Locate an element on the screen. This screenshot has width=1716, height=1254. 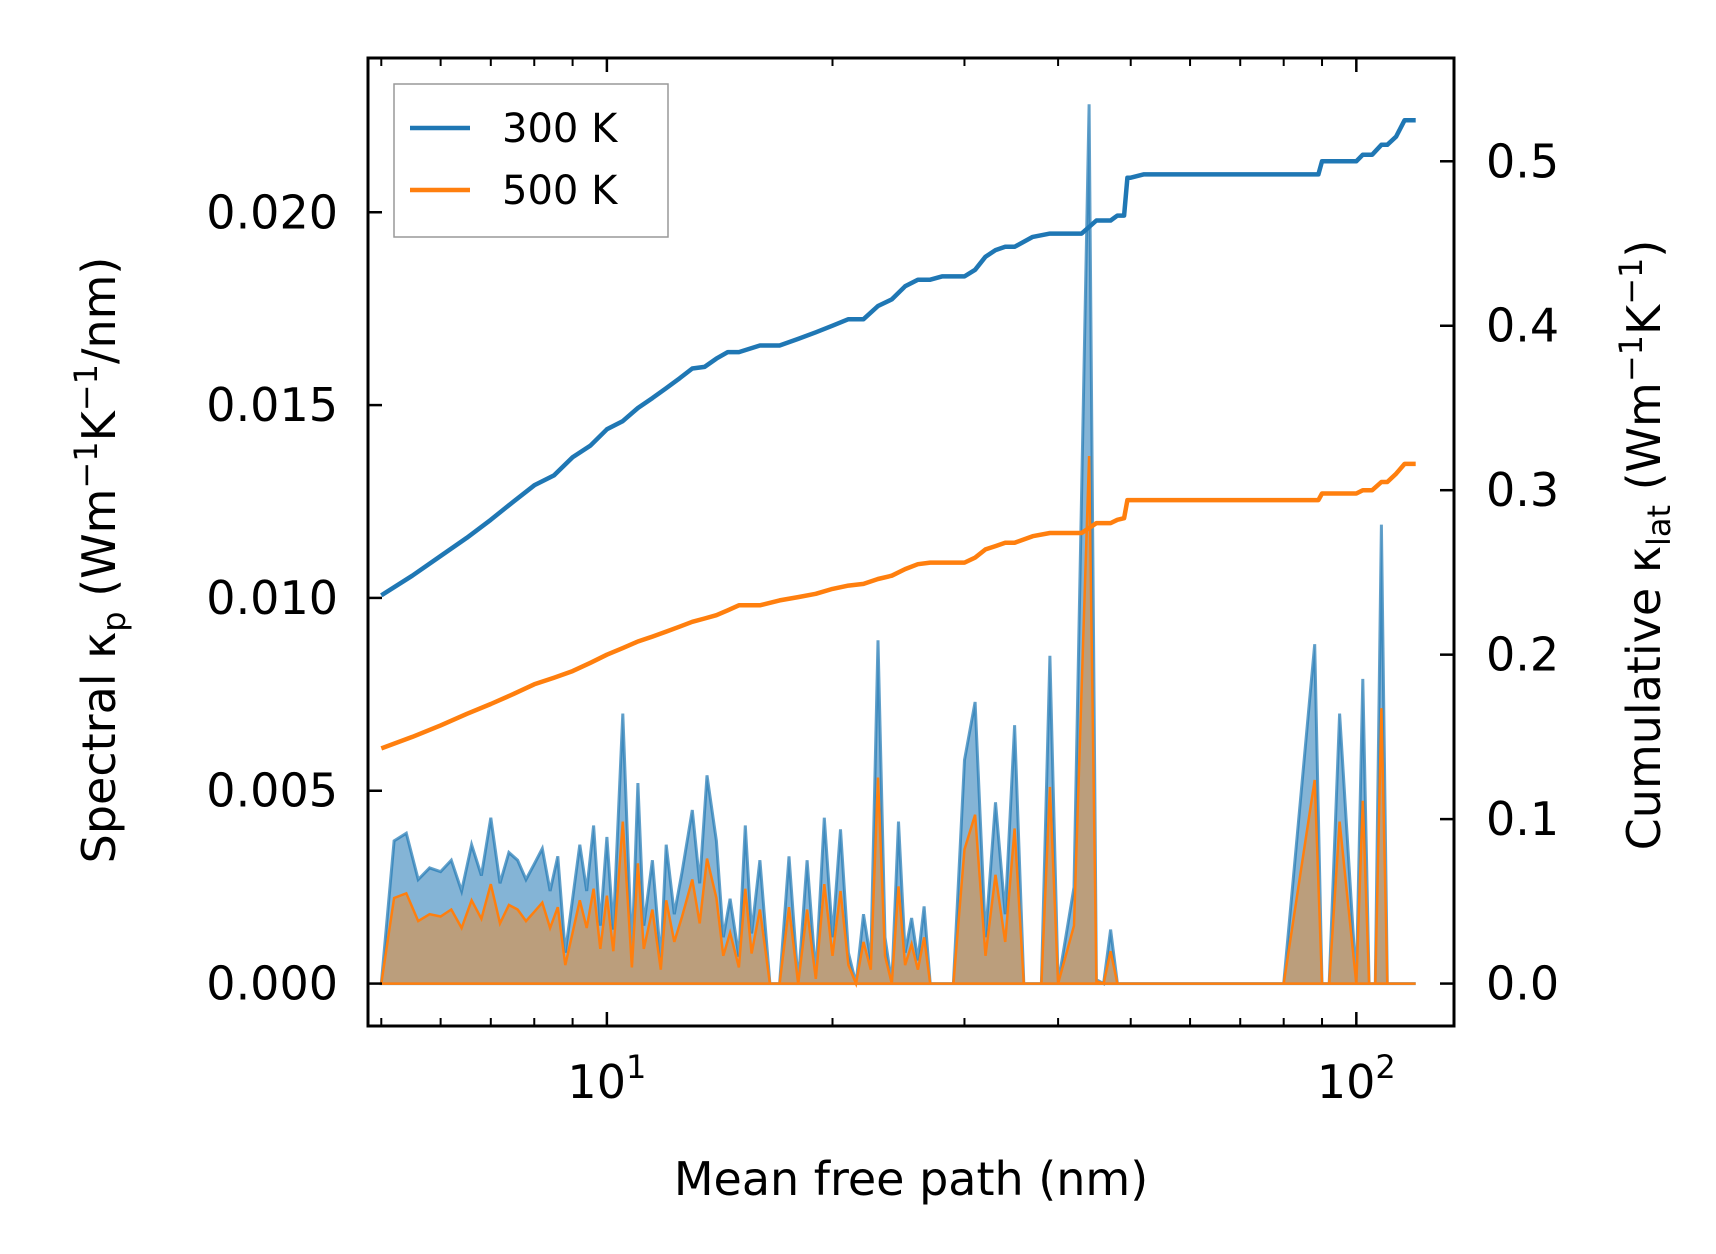
y-left-tick-label: 0.005 is located at coordinates (272, 791).